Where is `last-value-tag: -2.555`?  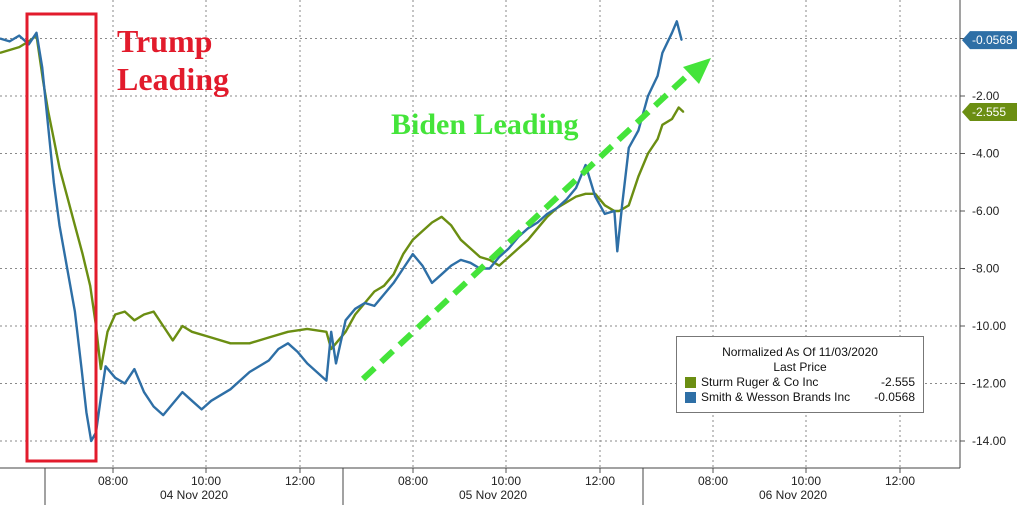 last-value-tag: -2.555 is located at coordinates (989, 111).